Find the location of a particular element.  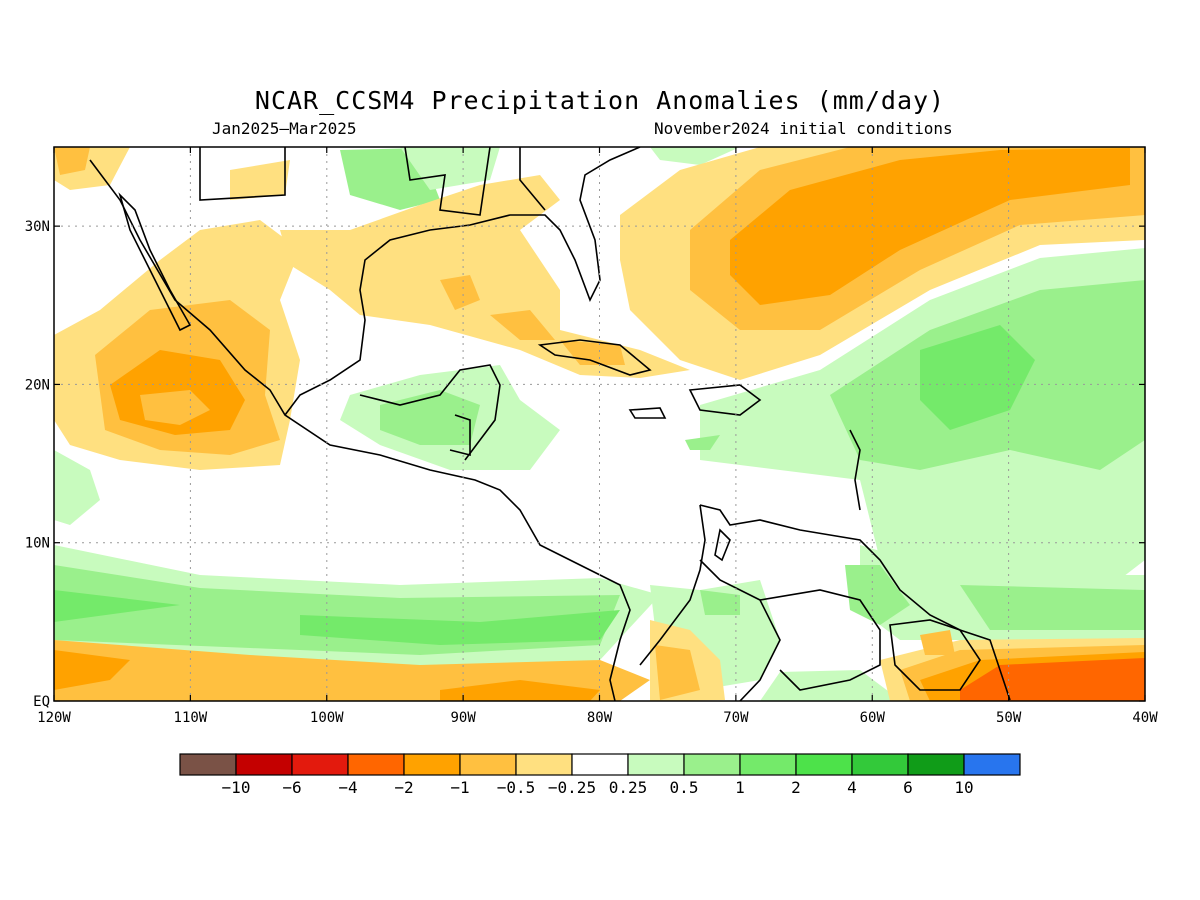

legend-label: 6 is located at coordinates (908, 787).